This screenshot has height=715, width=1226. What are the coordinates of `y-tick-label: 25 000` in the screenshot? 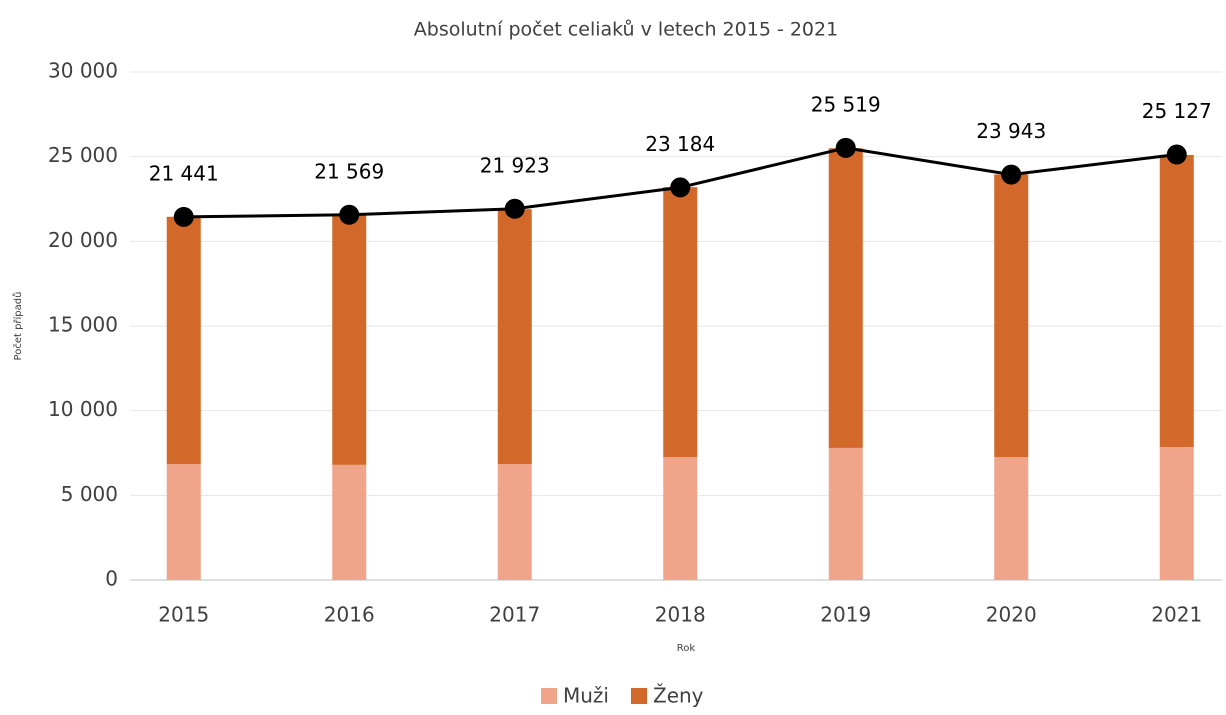 It's located at (83, 155).